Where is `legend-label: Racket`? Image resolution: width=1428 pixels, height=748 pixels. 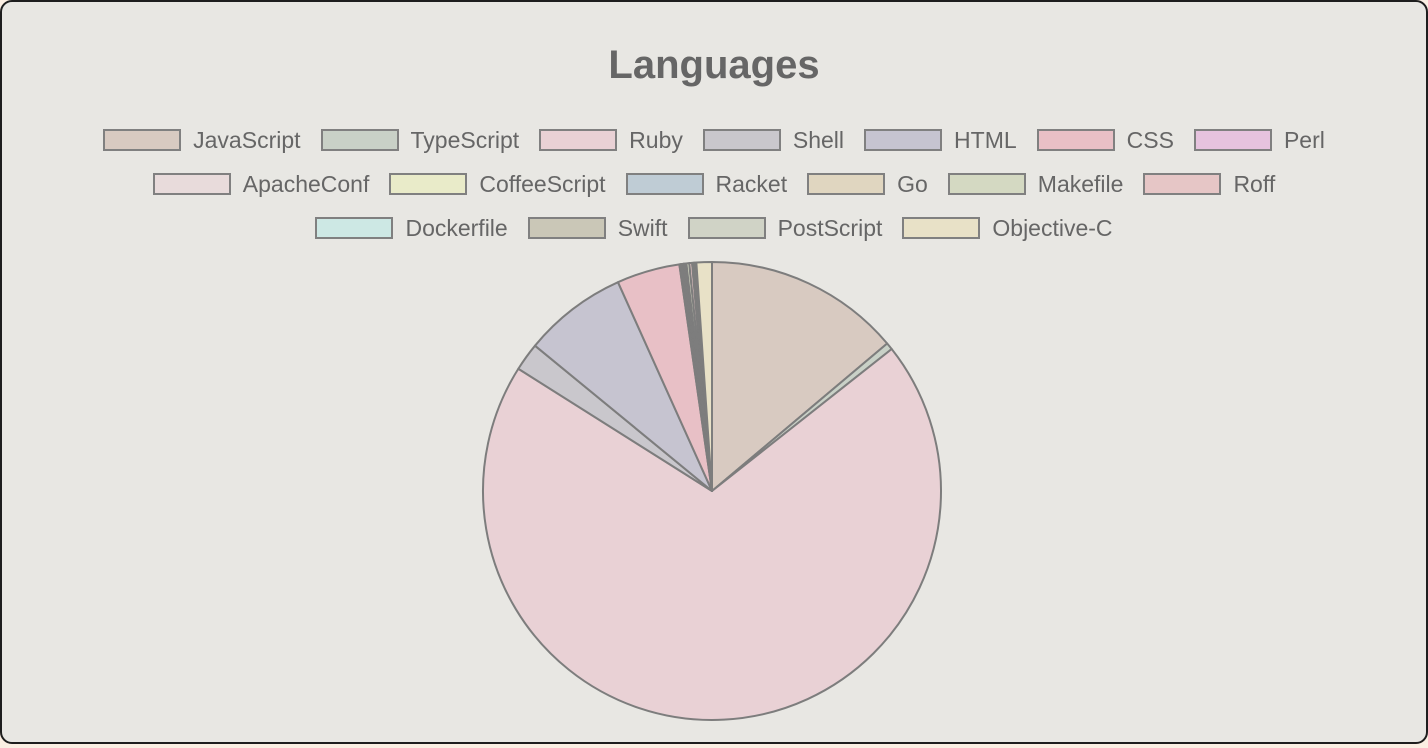 legend-label: Racket is located at coordinates (751, 183).